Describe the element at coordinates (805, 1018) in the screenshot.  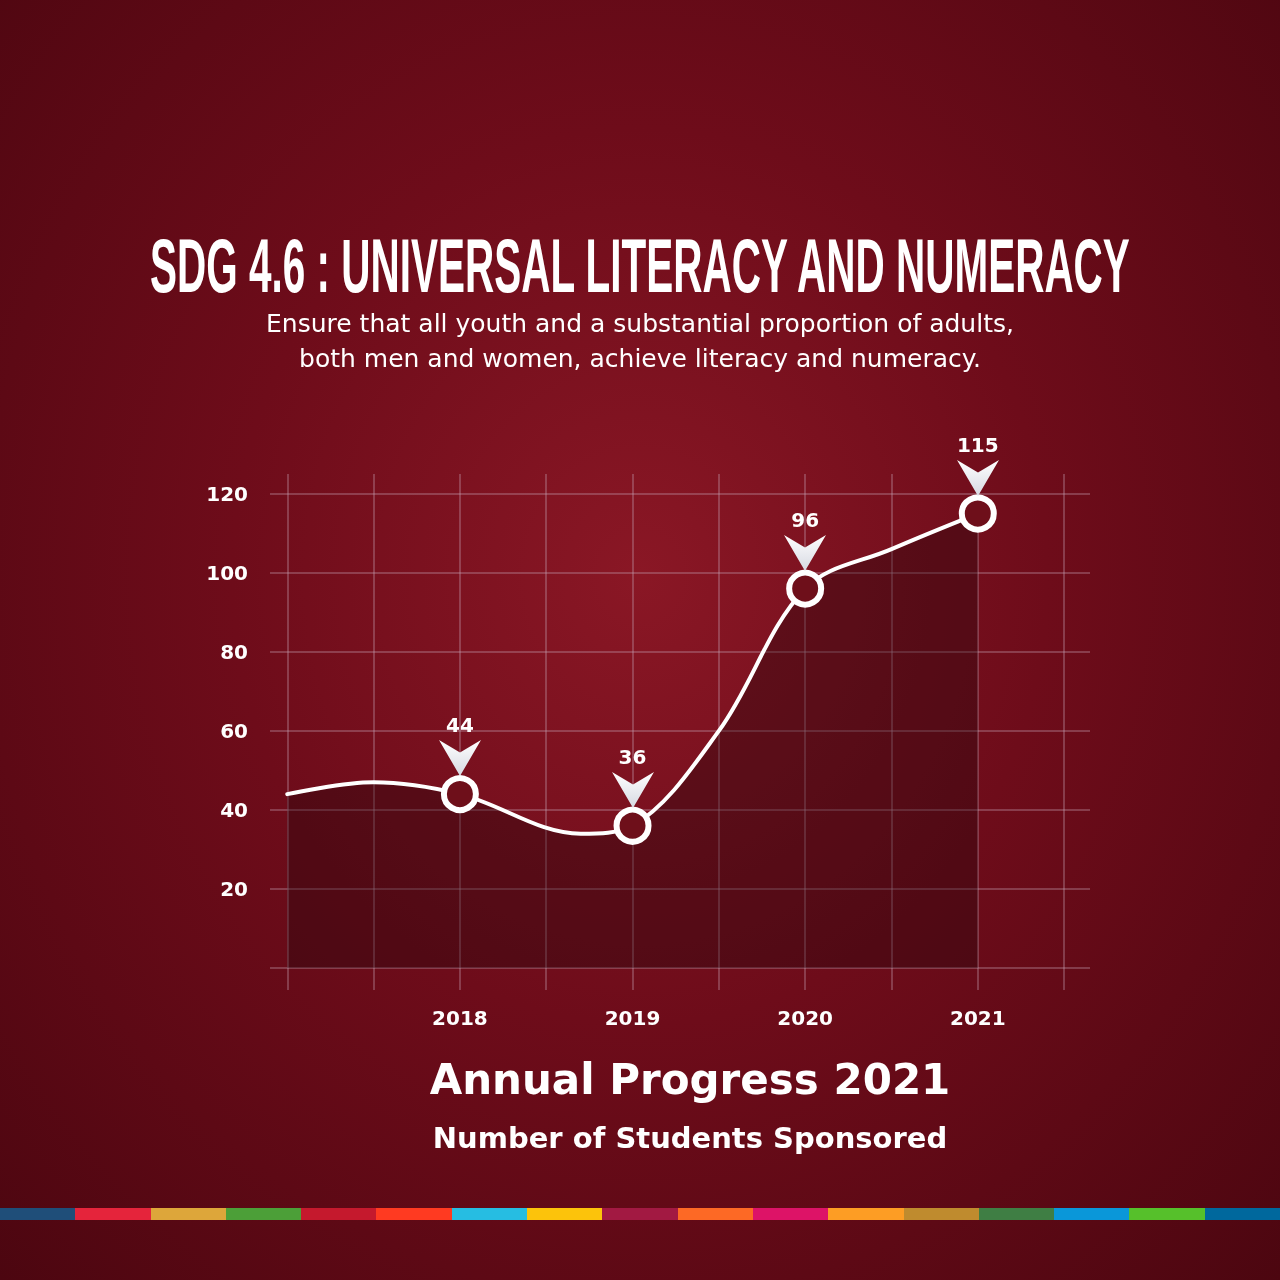
I see `x-tick-label: 2020` at that location.